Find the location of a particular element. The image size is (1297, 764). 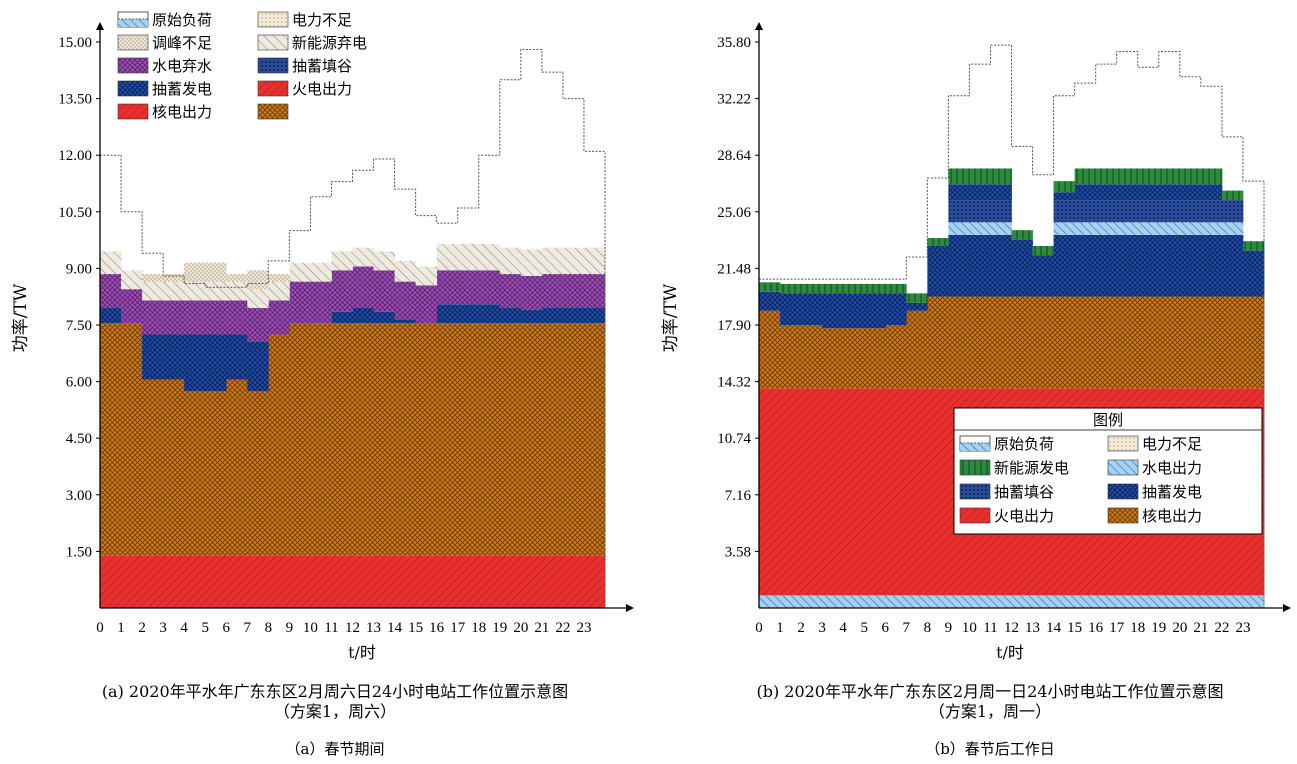

a-legend-label-8: 核电出力 is located at coordinates (182, 112).